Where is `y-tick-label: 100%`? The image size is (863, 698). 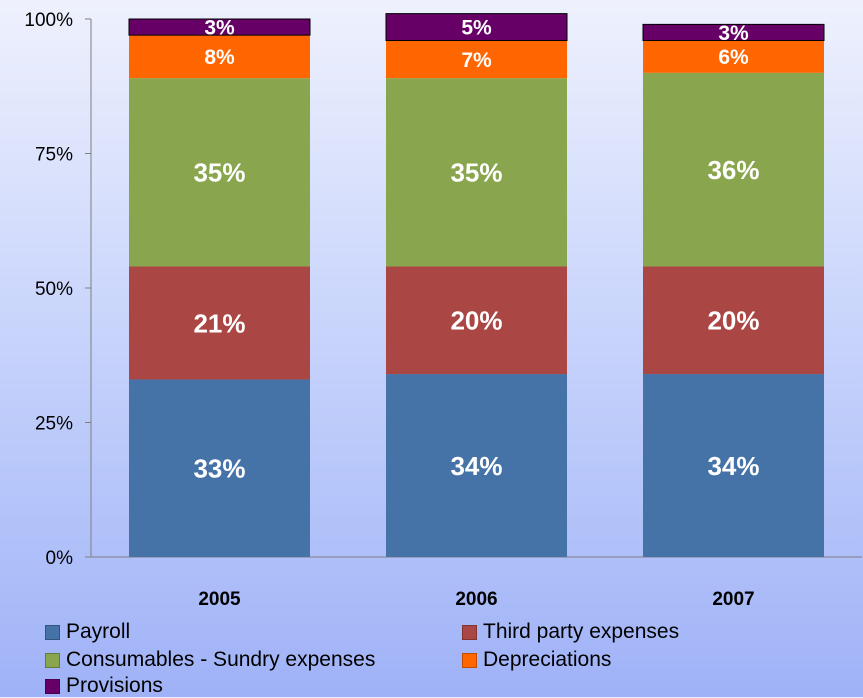
y-tick-label: 100% is located at coordinates (48, 20).